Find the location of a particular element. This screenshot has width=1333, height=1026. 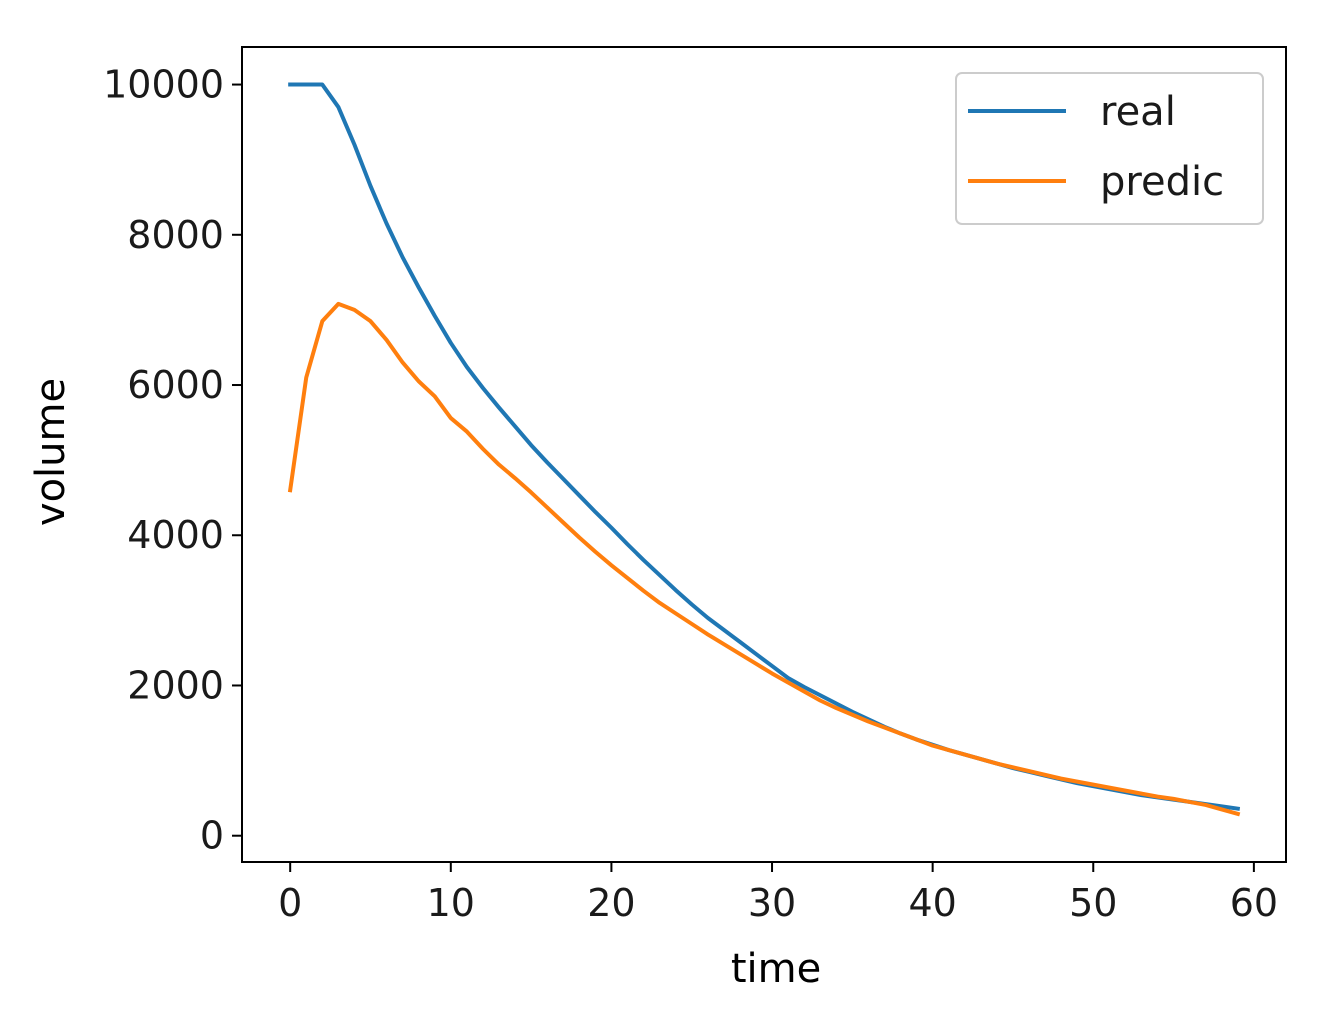

y-tick-label: 6000 is located at coordinates (175, 385).